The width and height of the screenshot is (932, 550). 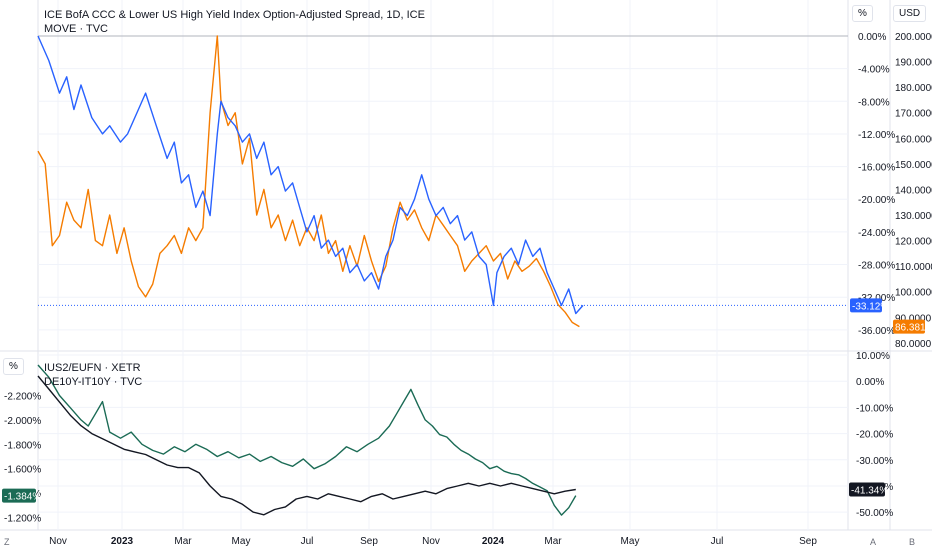 What do you see at coordinates (874, 408) in the screenshot?
I see `bottom-right-tick-label: -10.00%` at bounding box center [874, 408].